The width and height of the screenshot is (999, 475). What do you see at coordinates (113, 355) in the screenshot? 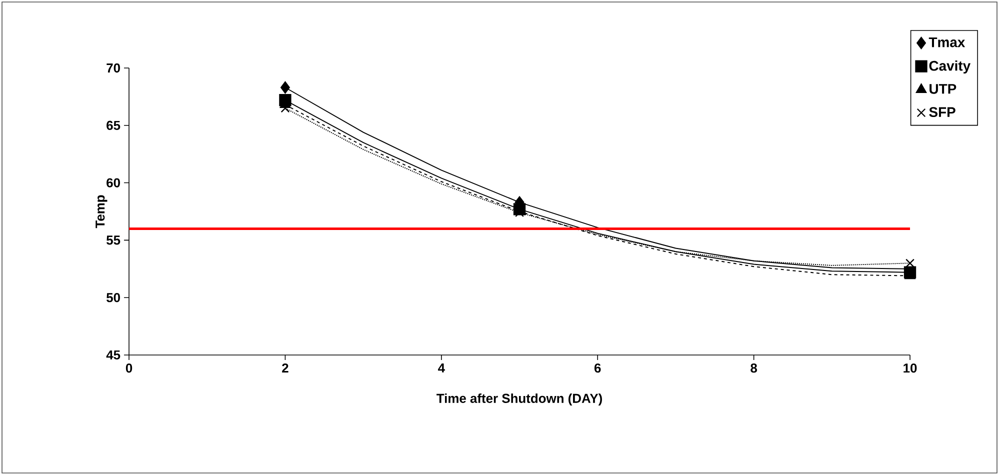
I see `y-tick-label: 45` at bounding box center [113, 355].